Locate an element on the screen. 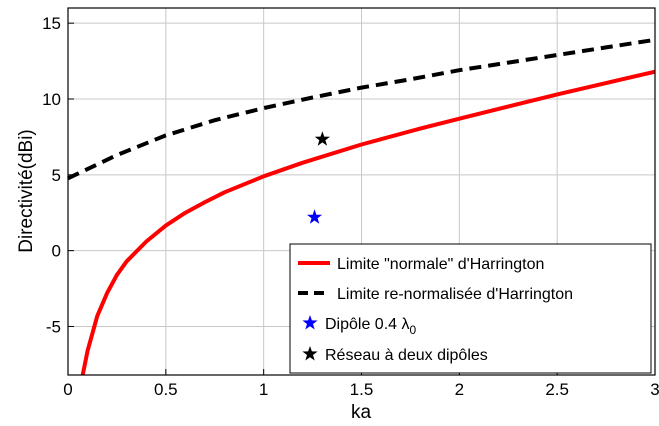 This screenshot has height=426, width=659. legend-star-black-icon is located at coordinates (310, 353).